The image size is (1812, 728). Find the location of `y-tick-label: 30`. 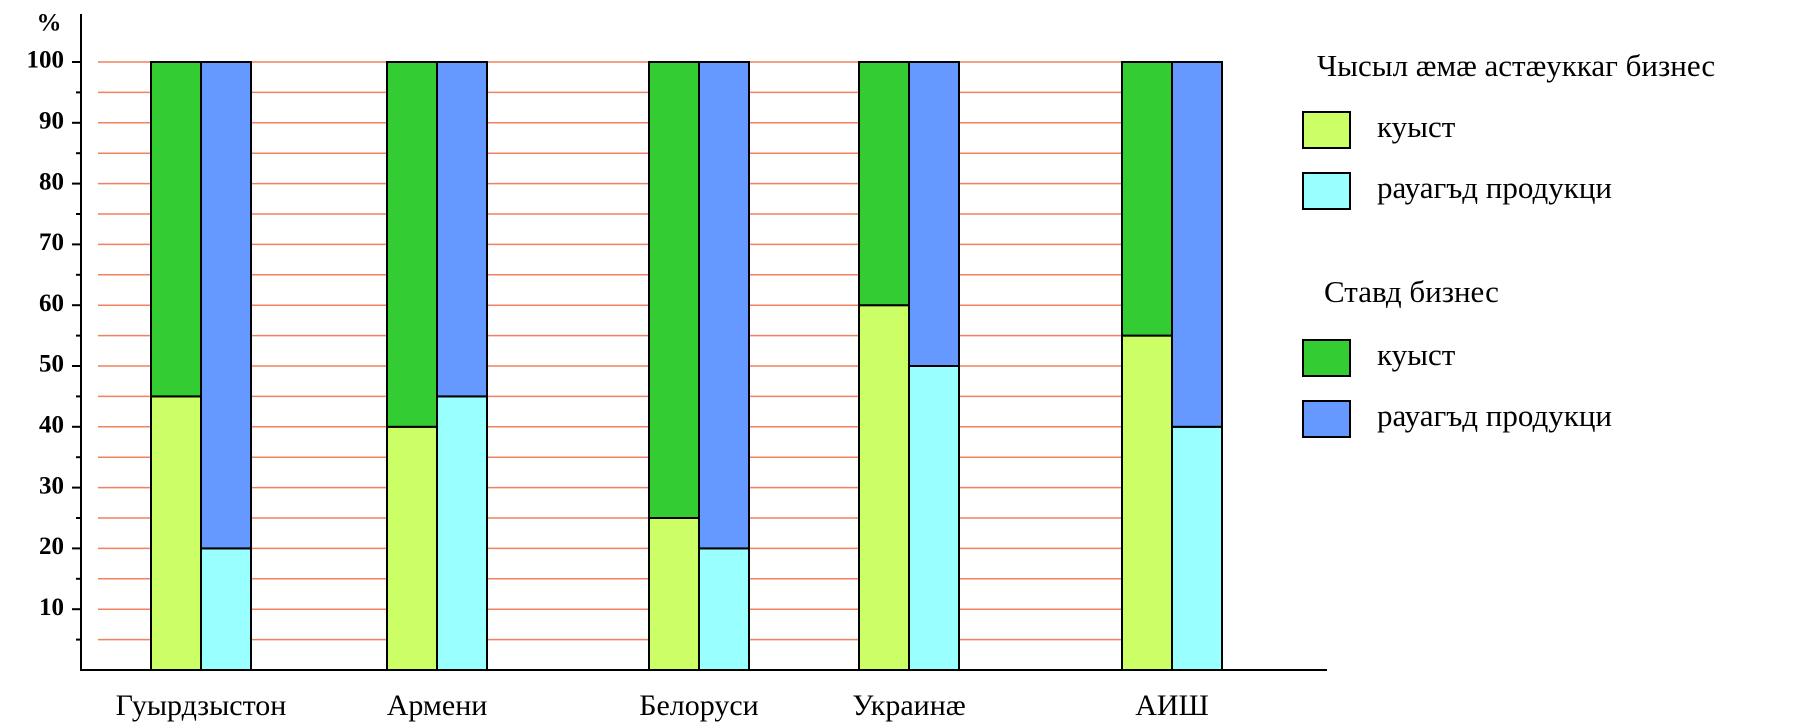

y-tick-label: 30 is located at coordinates (51, 485).